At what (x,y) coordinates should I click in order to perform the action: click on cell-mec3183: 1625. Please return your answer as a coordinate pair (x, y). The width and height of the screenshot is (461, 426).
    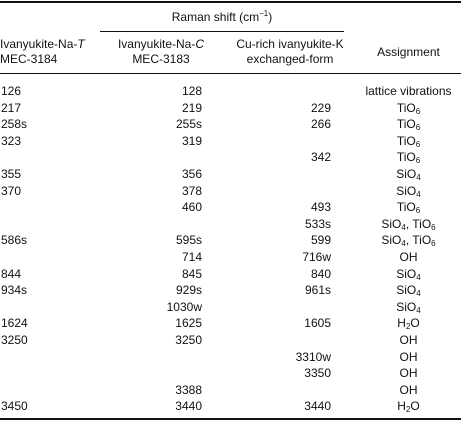
    Looking at the image, I should click on (188, 323).